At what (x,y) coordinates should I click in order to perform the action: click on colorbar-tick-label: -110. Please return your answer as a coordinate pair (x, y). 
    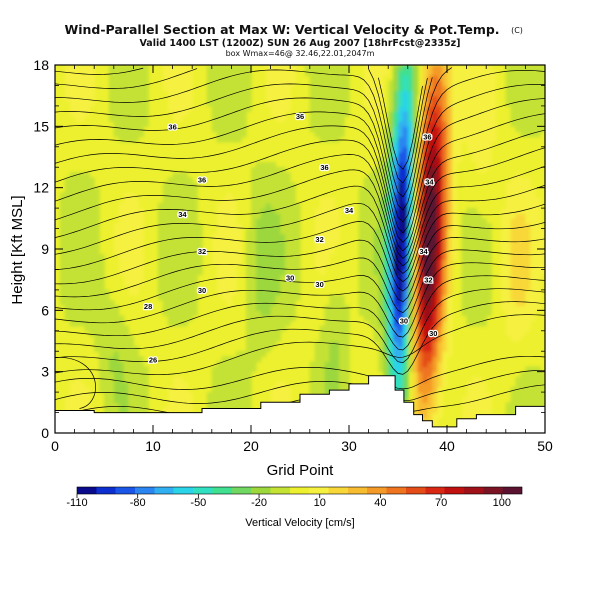
    Looking at the image, I should click on (76, 503).